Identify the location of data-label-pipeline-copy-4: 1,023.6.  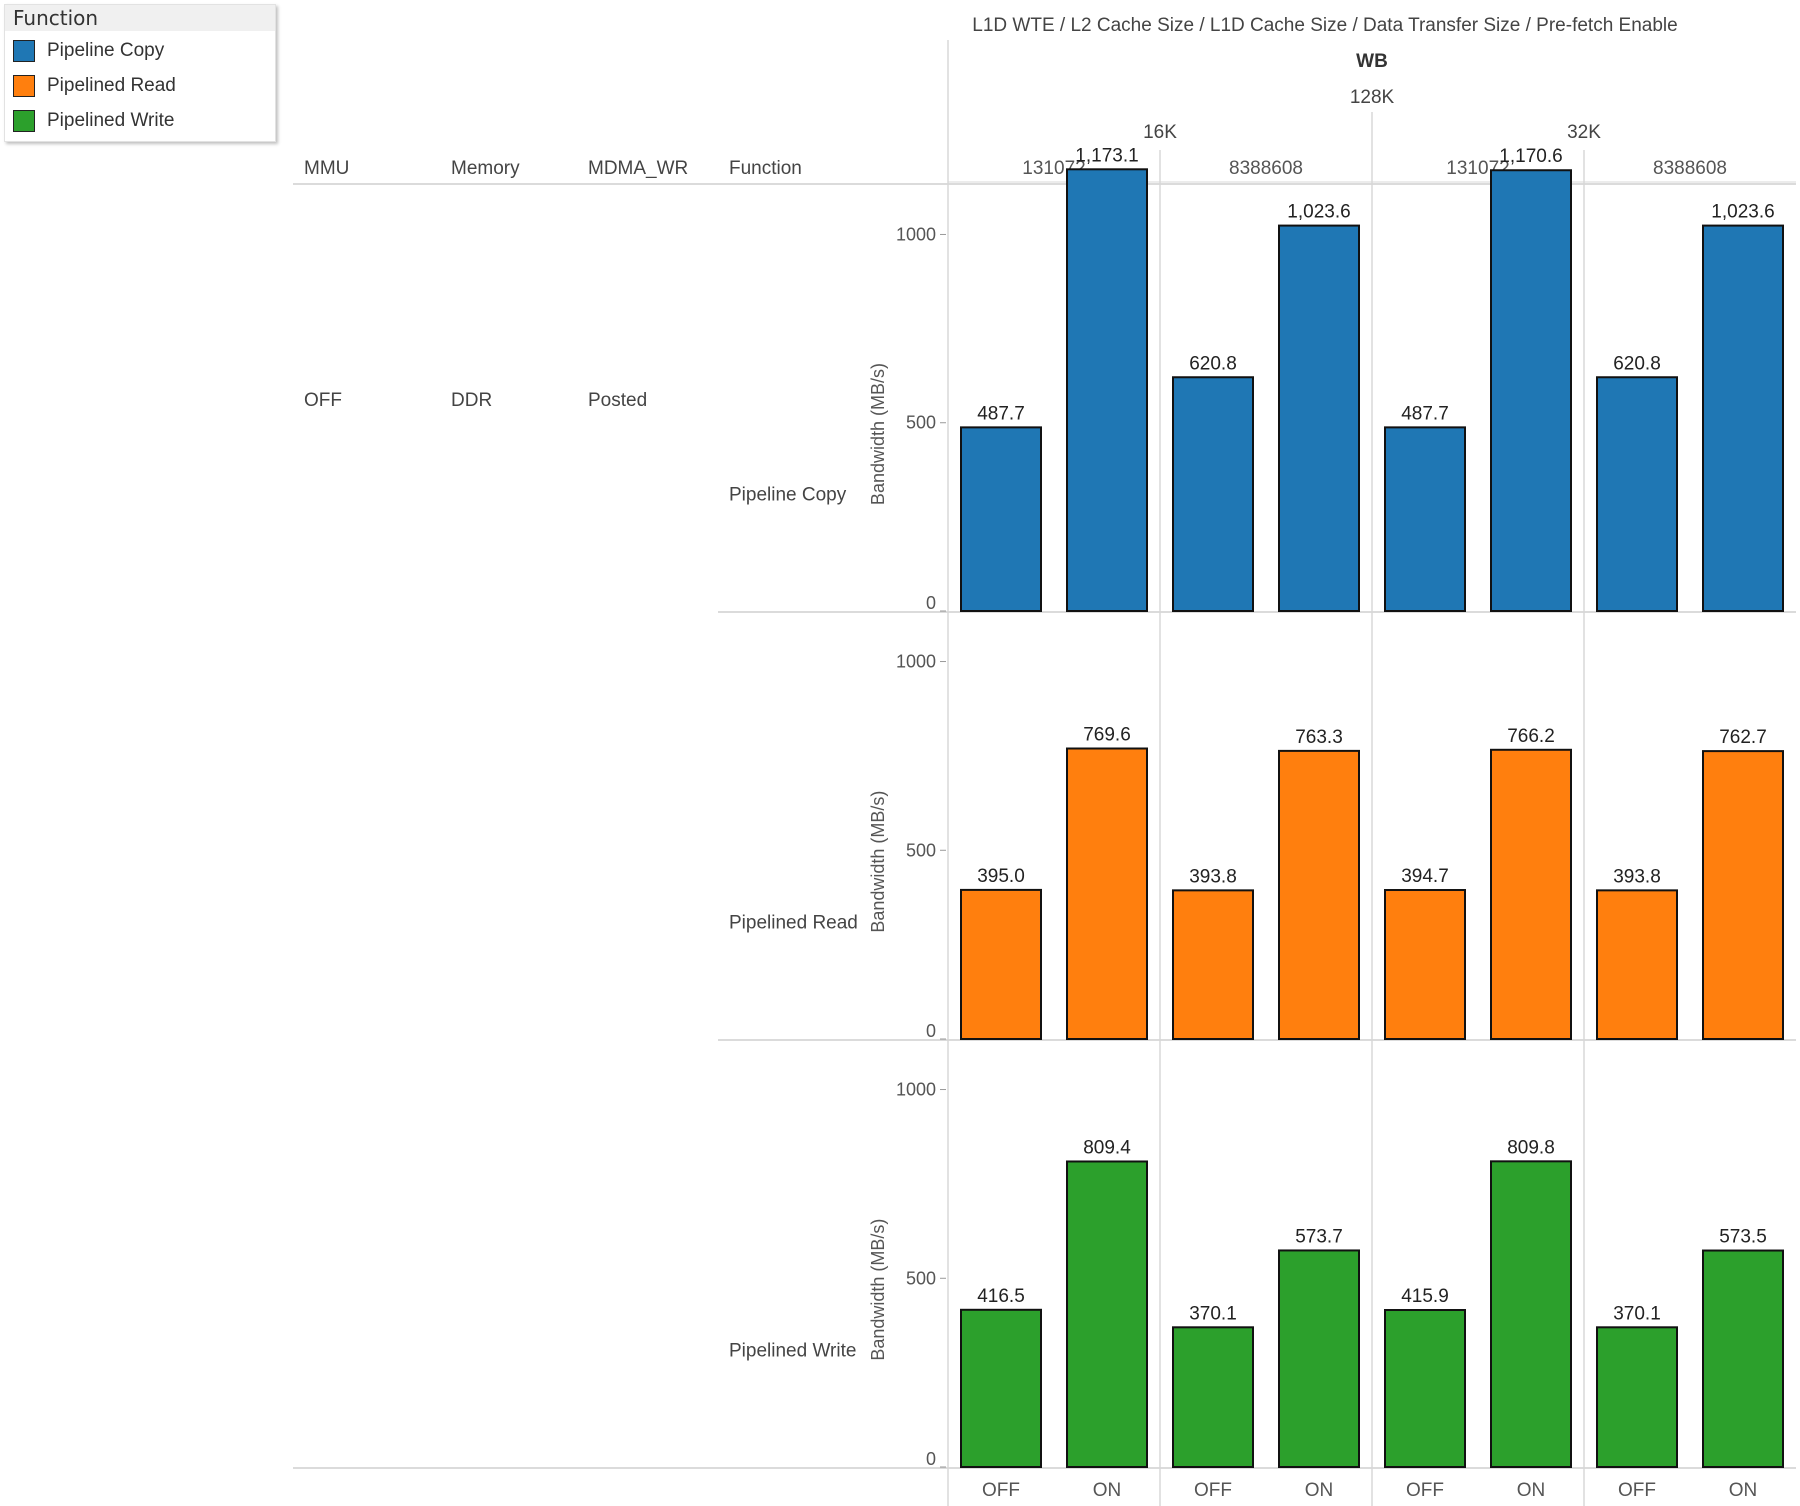
(1318, 212).